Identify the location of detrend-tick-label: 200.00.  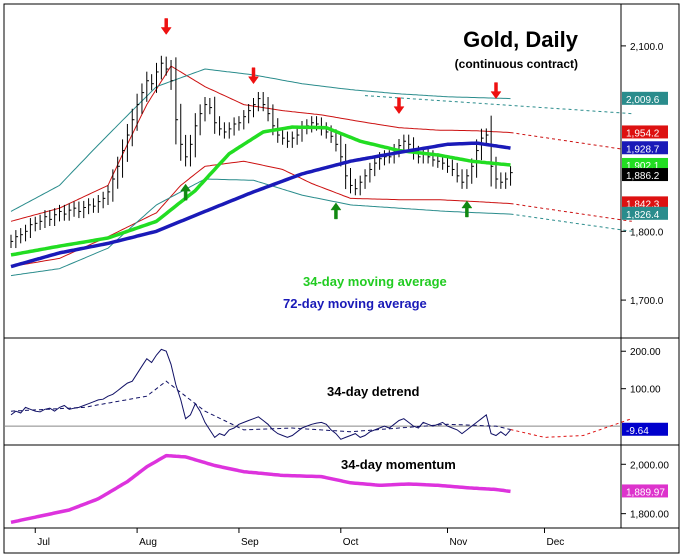
(645, 352).